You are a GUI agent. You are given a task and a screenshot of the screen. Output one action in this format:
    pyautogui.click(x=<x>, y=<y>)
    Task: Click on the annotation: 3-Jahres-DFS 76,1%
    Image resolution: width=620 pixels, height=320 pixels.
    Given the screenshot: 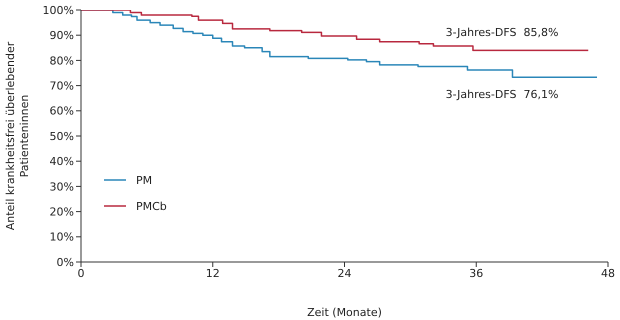 What is the action you would take?
    pyautogui.click(x=502, y=94)
    